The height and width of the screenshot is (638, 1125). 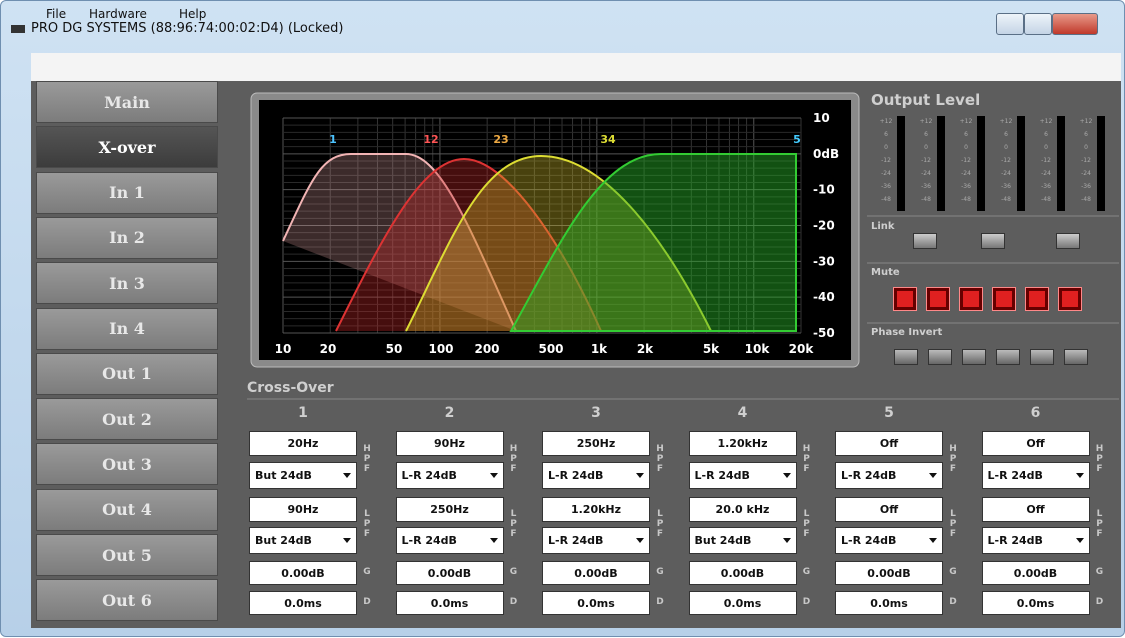 What do you see at coordinates (596, 509) in the screenshot?
I see `lpf-frequency: 1.20kHz` at bounding box center [596, 509].